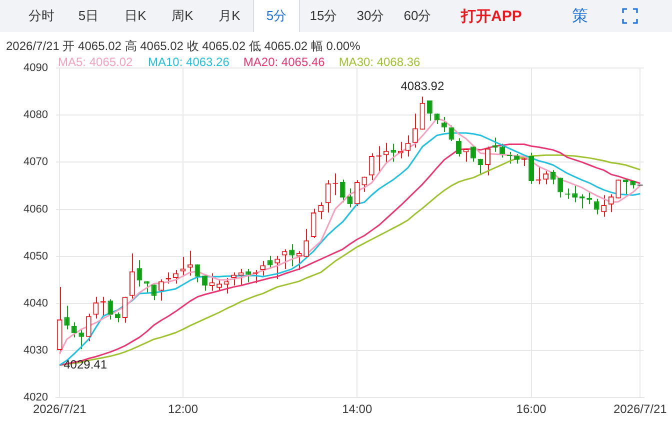 The height and width of the screenshot is (422, 672). What do you see at coordinates (36, 115) in the screenshot?
I see `y-tick-label: 4080` at bounding box center [36, 115].